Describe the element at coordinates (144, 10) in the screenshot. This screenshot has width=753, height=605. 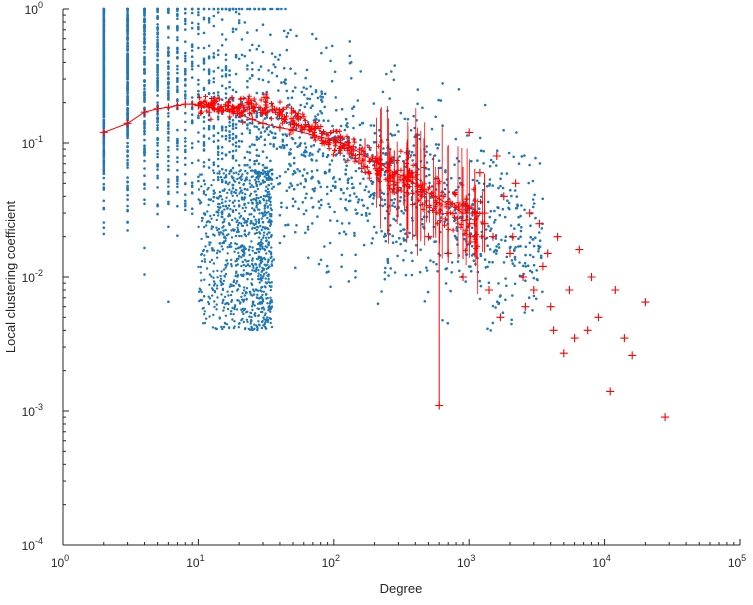
I see `scatter-point-1989` at that location.